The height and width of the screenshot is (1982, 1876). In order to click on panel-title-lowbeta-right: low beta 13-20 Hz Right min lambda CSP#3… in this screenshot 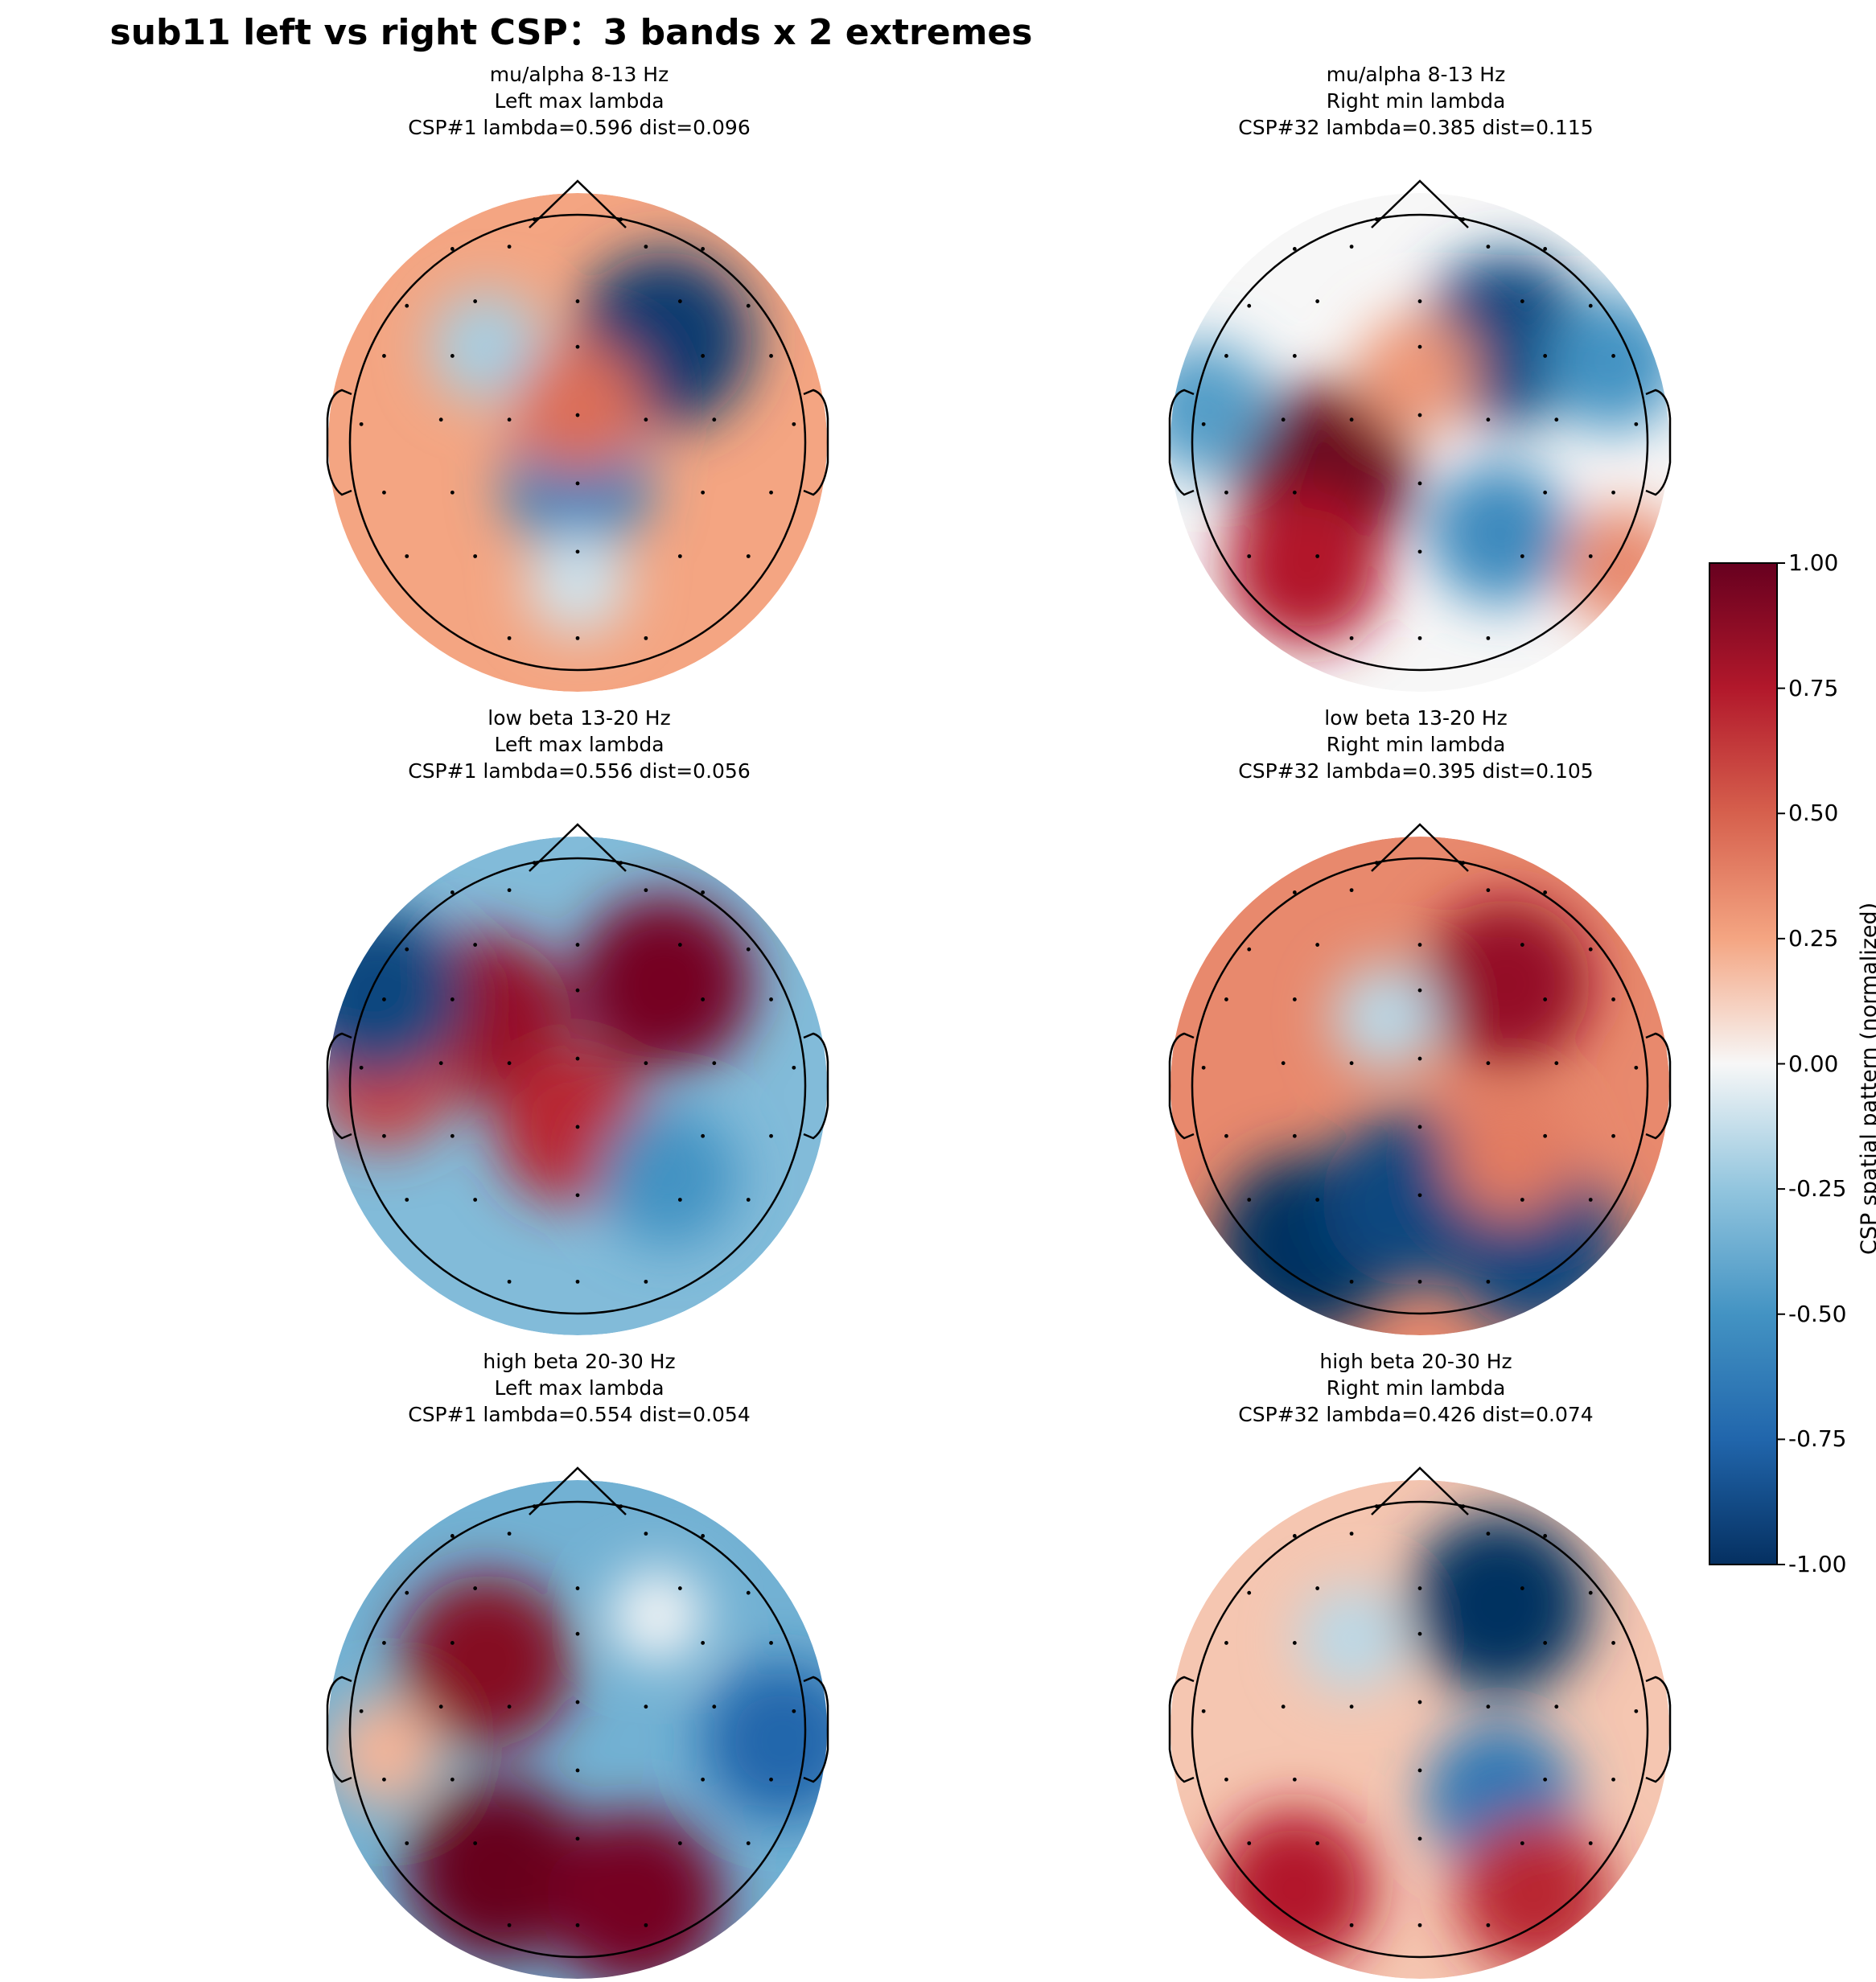, I will do `click(1416, 744)`.